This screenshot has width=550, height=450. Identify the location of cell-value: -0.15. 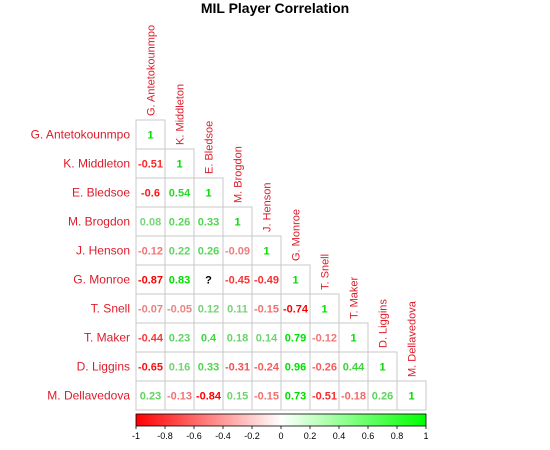
(266, 310).